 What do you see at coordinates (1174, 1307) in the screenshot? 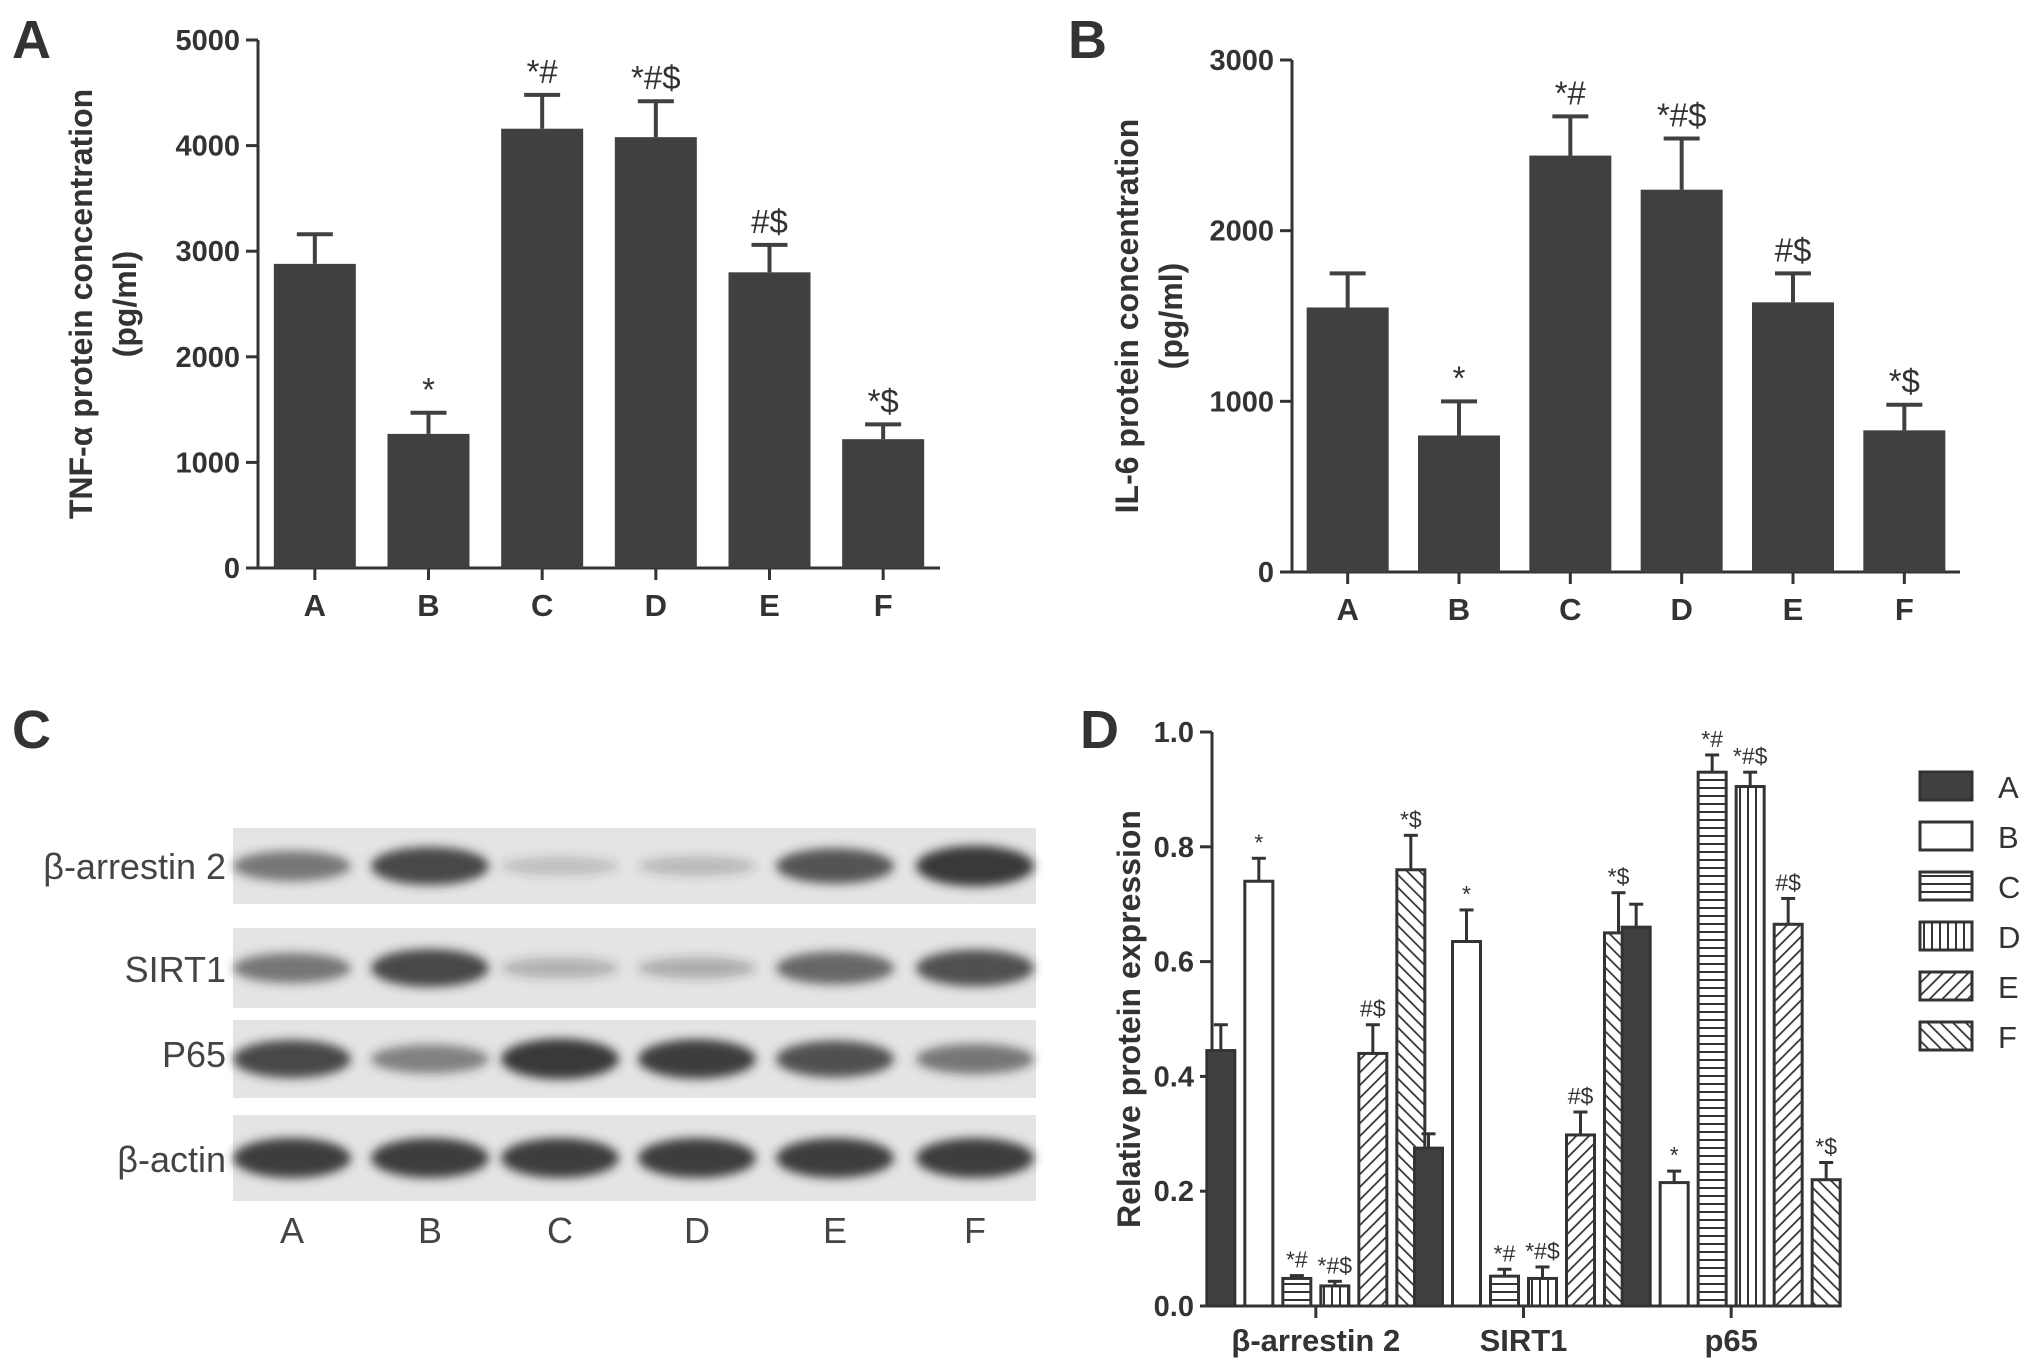
I see `y-tick-label: 0.0` at bounding box center [1174, 1307].